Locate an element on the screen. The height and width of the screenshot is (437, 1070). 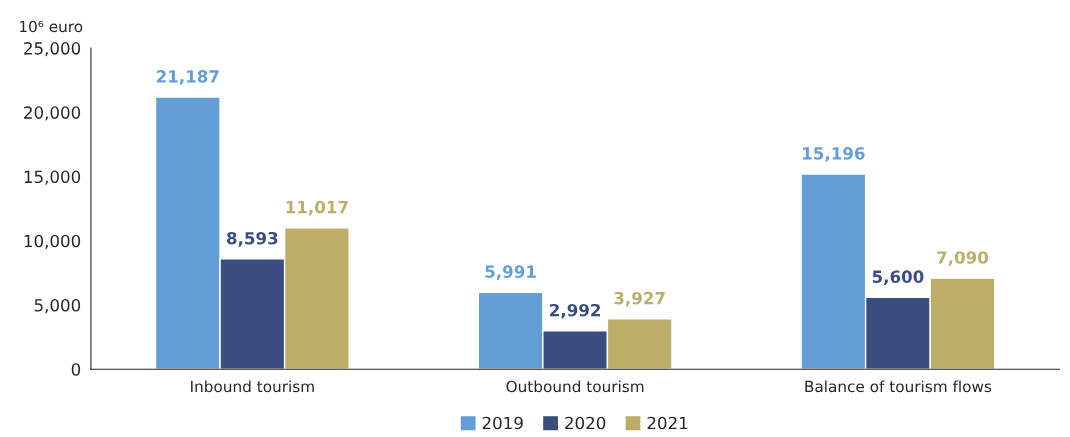
data-label: 2,992 is located at coordinates (575, 311).